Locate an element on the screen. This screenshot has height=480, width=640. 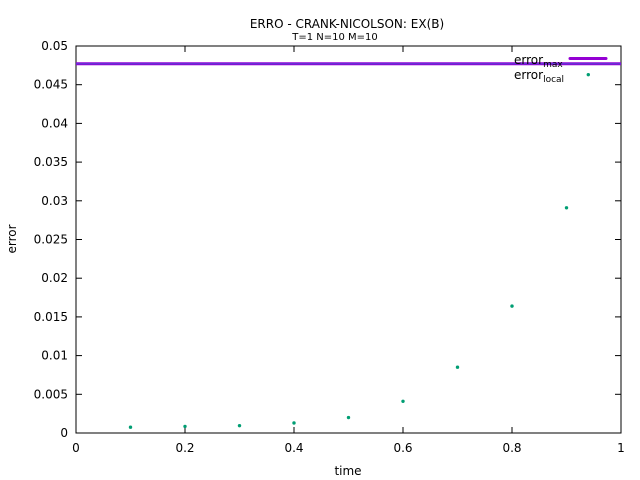
legend-label-max: errormax is located at coordinates (538, 61).